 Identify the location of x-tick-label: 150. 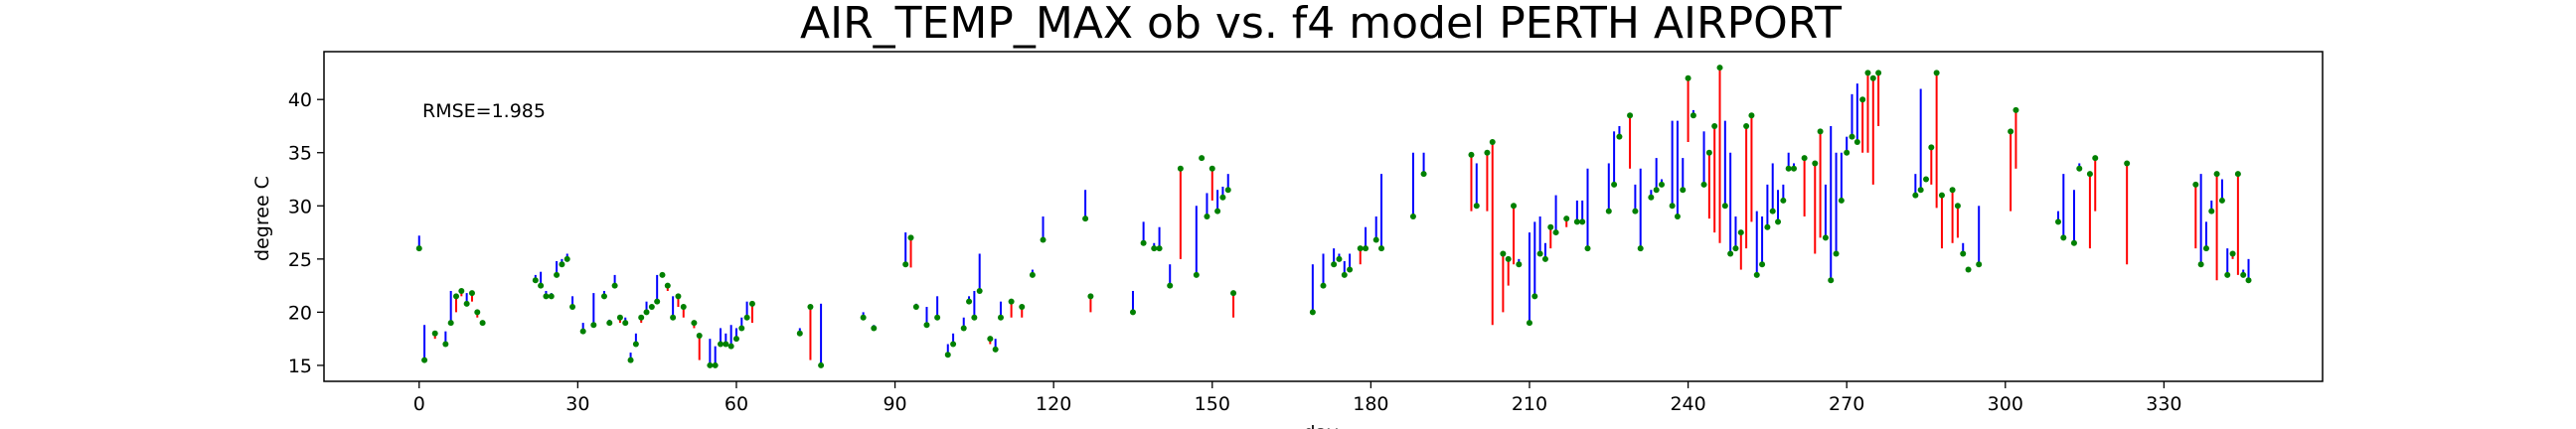
(1212, 404).